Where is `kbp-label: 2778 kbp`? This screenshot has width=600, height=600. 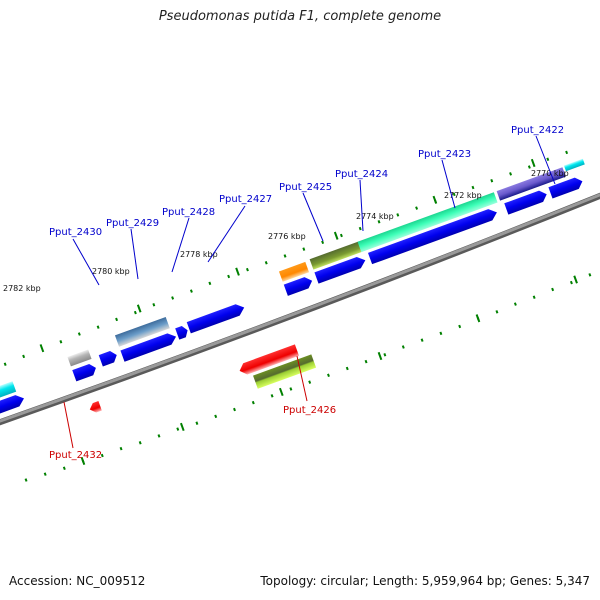
kbp-label: 2778 kbp is located at coordinates (199, 254).